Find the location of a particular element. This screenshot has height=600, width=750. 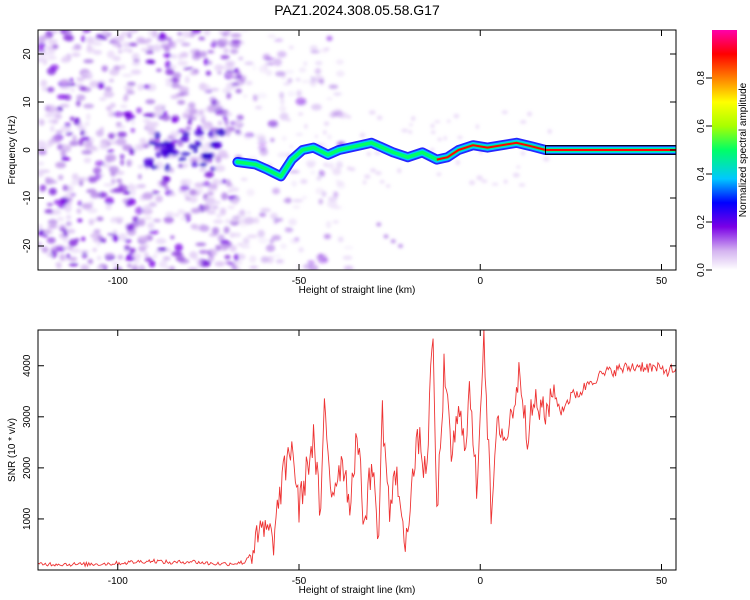

x-tick-label: 0 is located at coordinates (480, 281).